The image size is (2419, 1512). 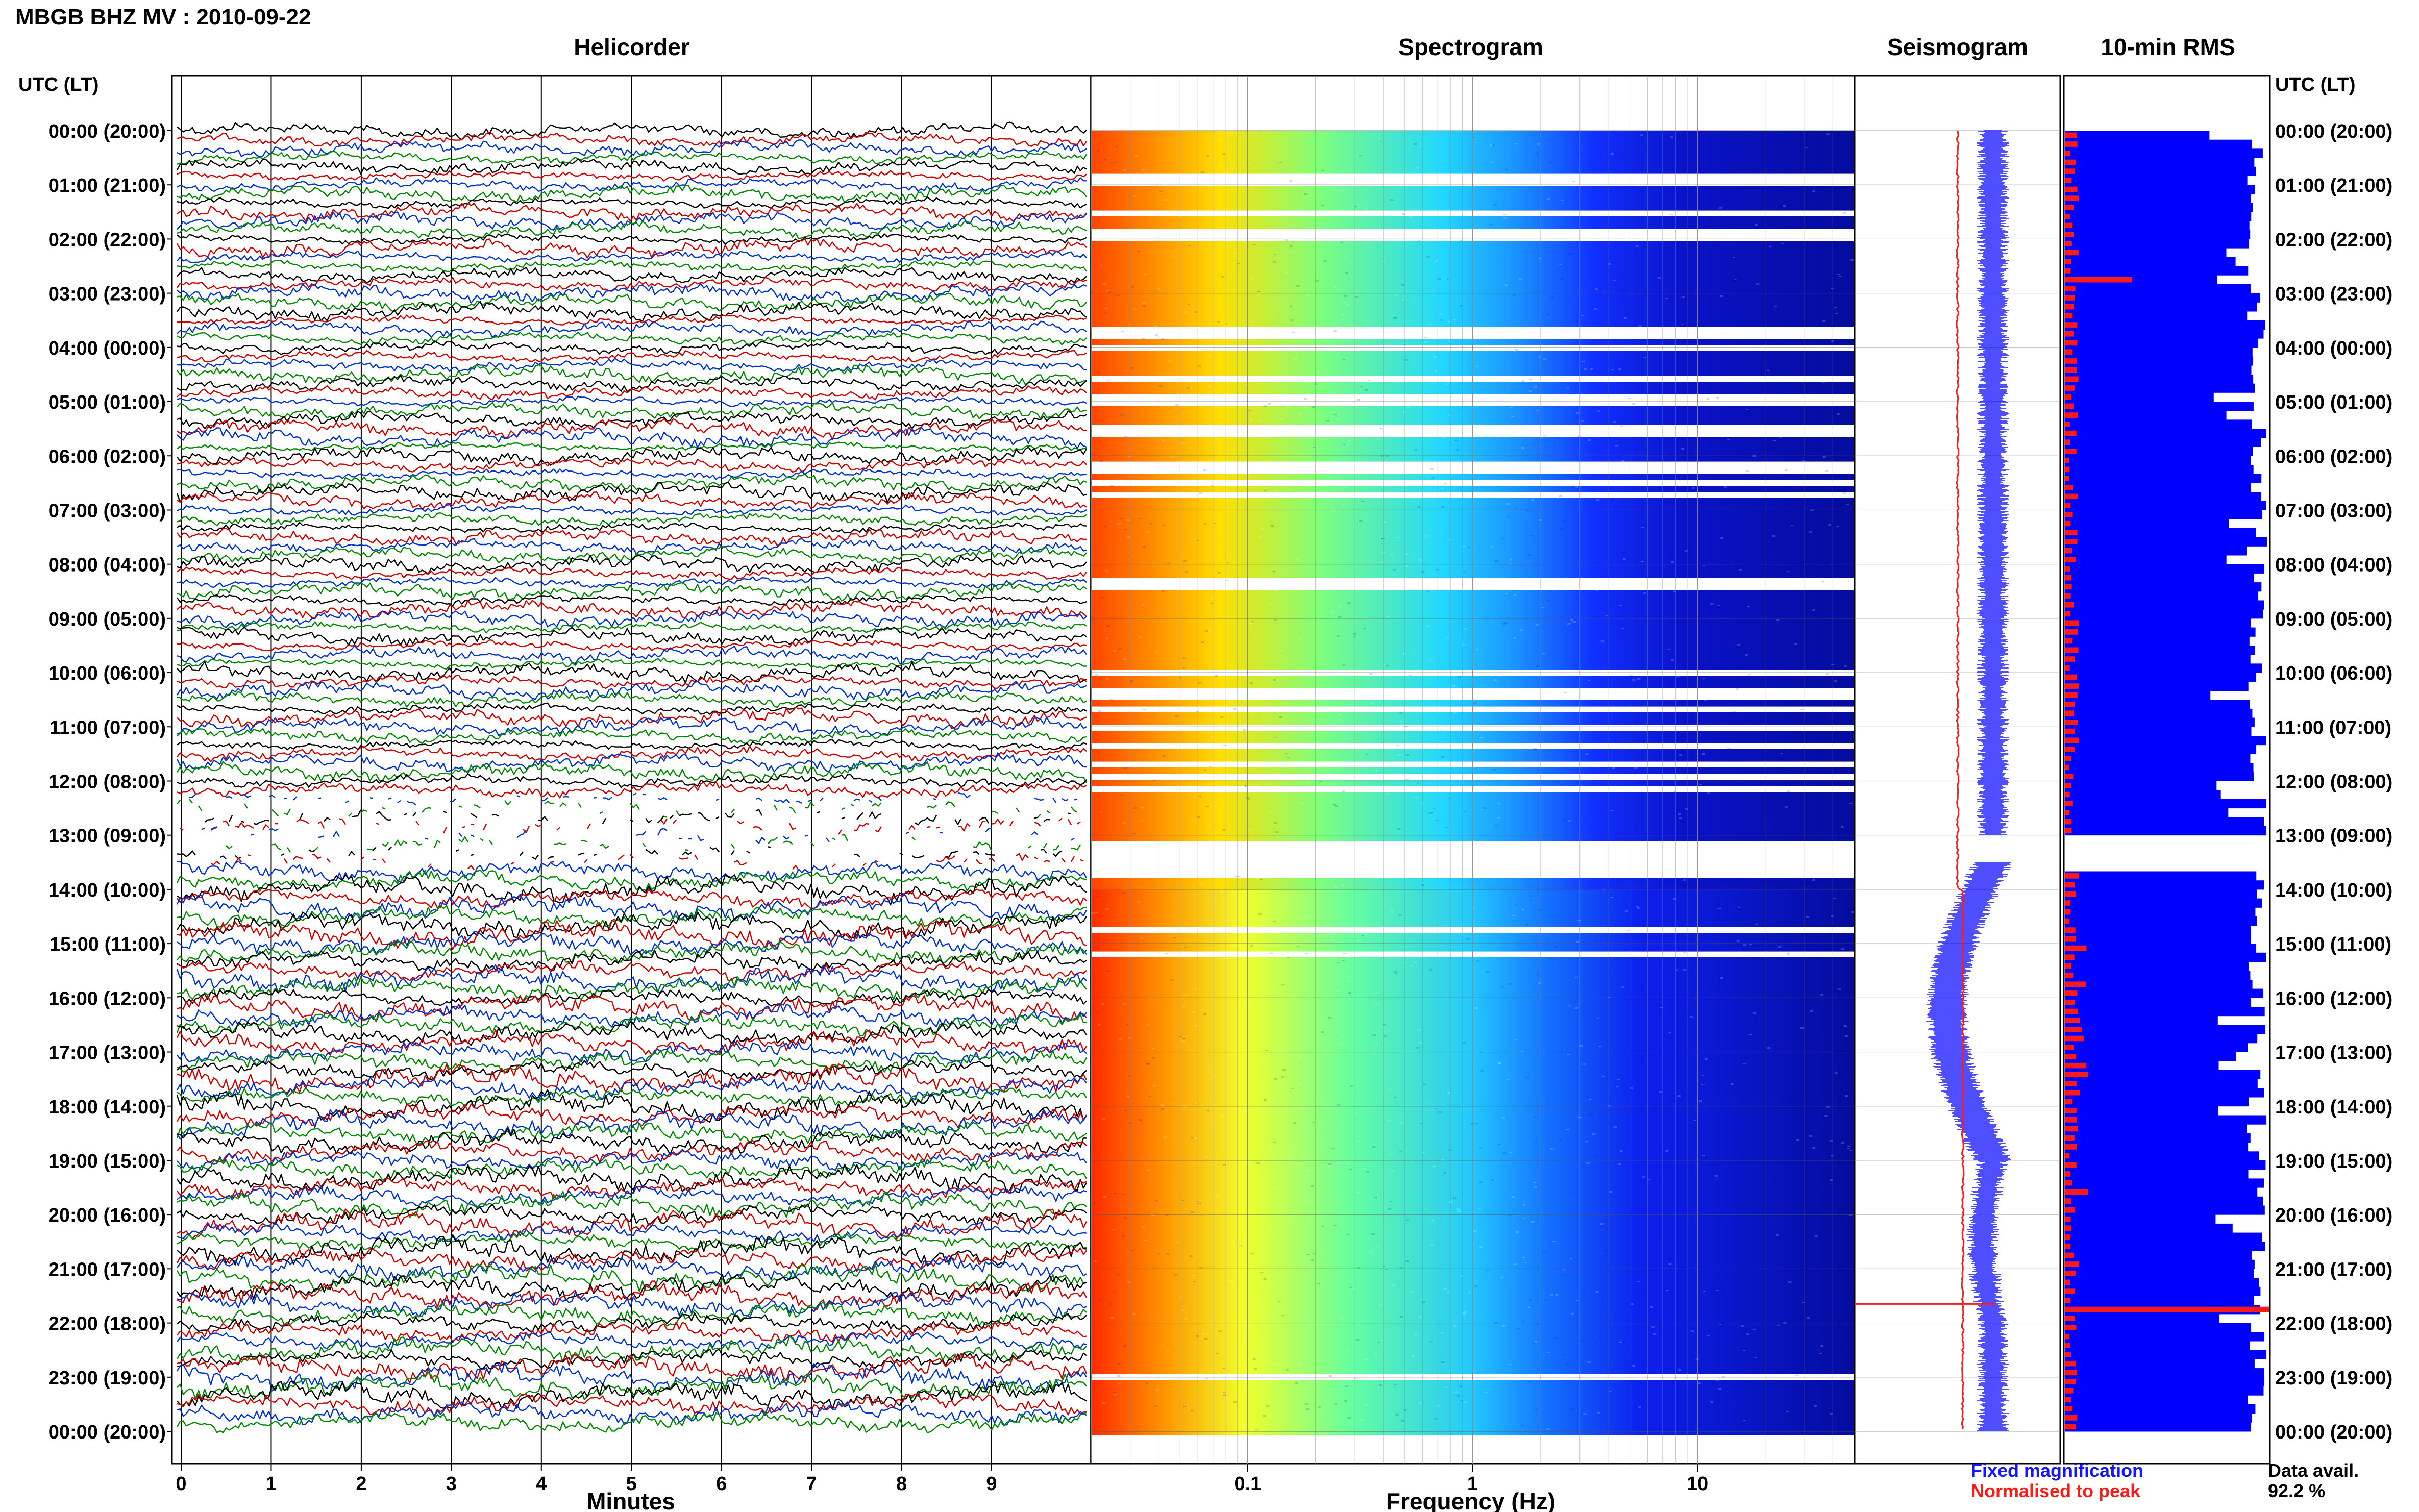 I want to click on spectrogram-x-tick-label: 10, so click(x=1697, y=1484).